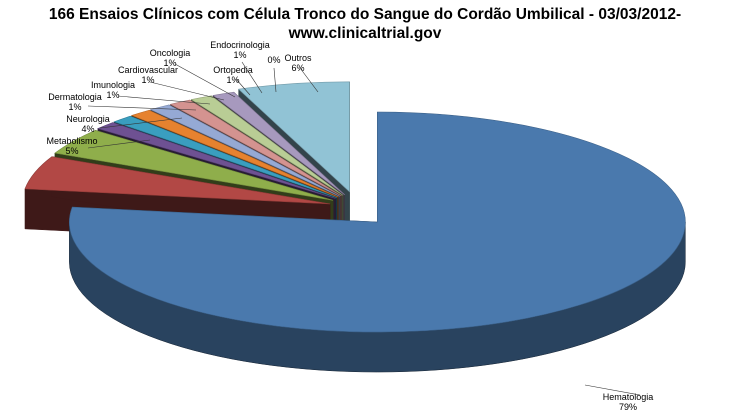 The image size is (730, 420). Describe the element at coordinates (240, 45) in the screenshot. I see `label-name-endocrinologia: Endocrinologia` at that location.